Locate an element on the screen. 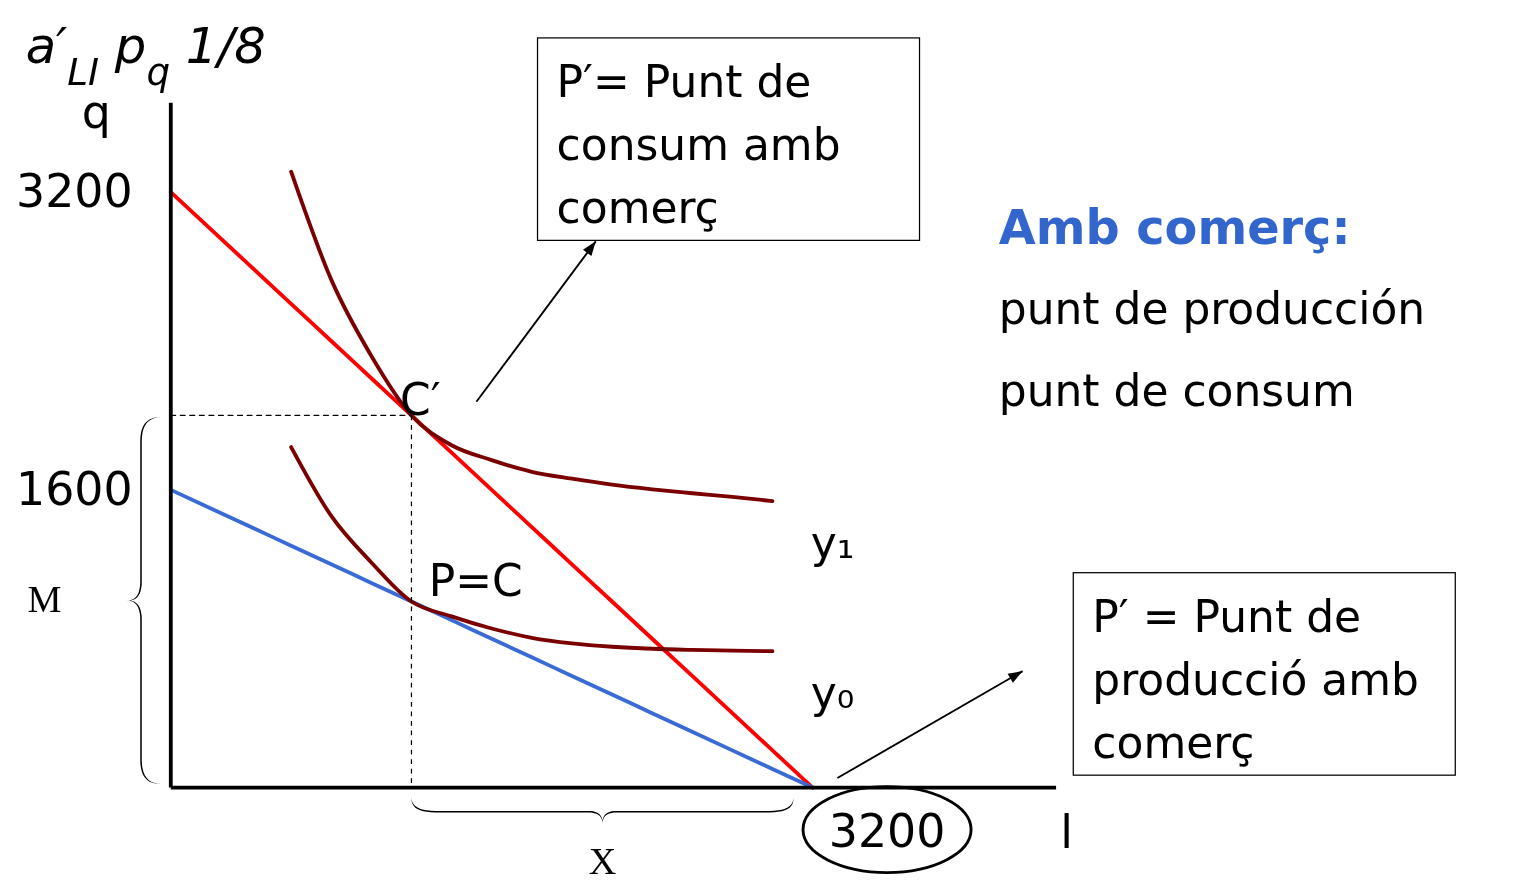  text: P′ = Punt de producció amb comerç is located at coordinates (1255, 679).